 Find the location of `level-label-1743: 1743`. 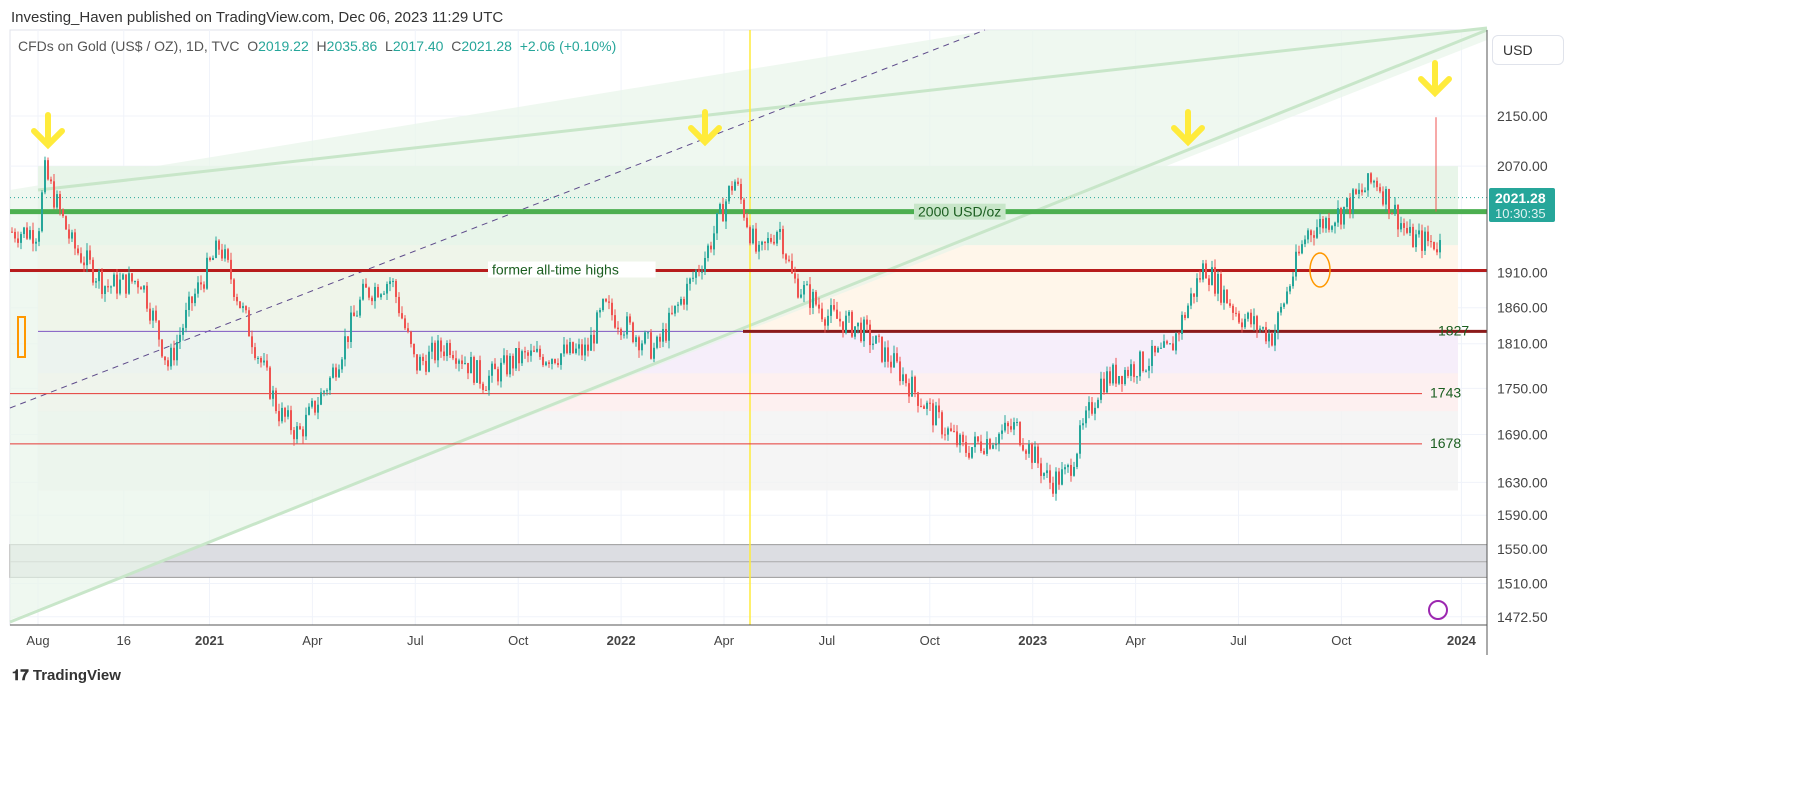

level-label-1743: 1743 is located at coordinates (1445, 393).